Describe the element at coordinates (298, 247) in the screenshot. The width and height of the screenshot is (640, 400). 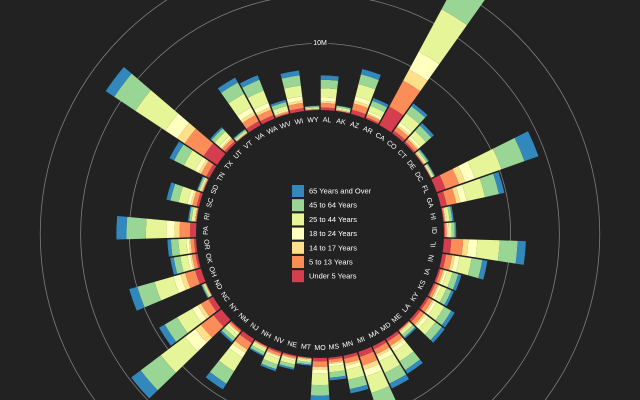
I see `legend-swatch` at that location.